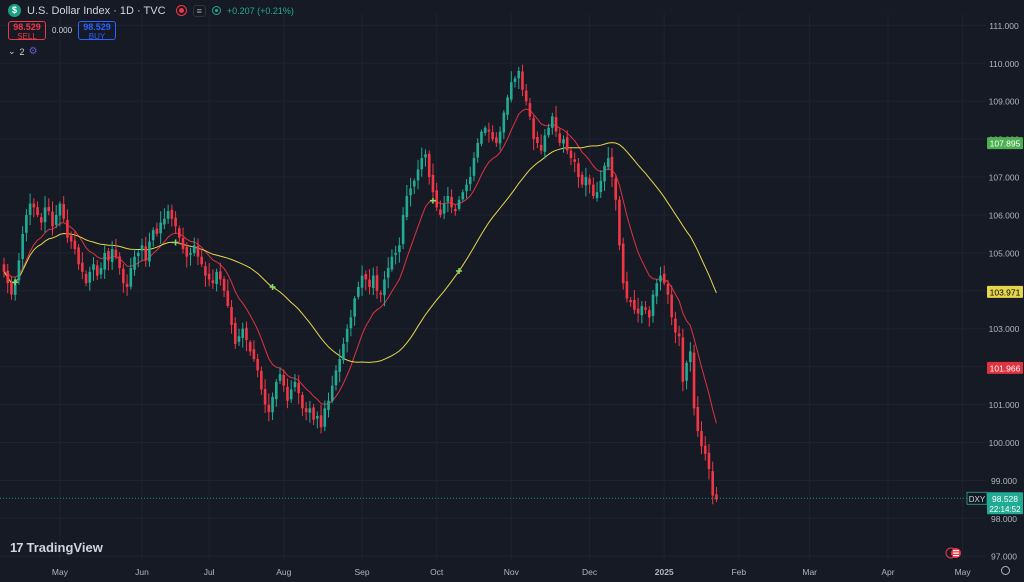 This screenshot has height=582, width=1024. What do you see at coordinates (1005, 499) in the screenshot?
I see `last-price-text: 98.528` at bounding box center [1005, 499].